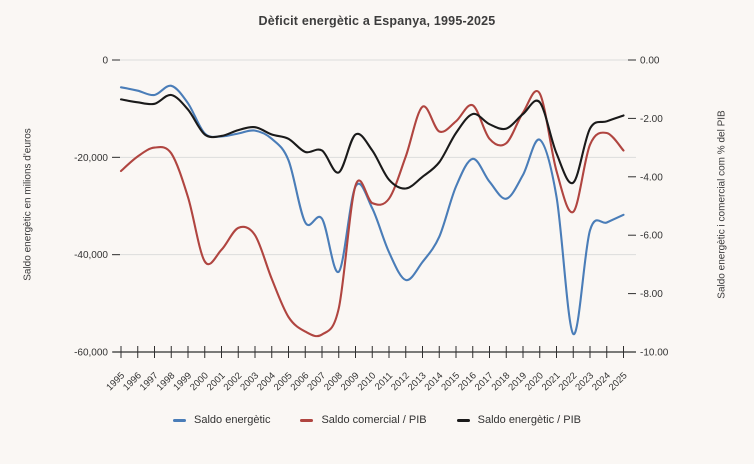  What do you see at coordinates (91, 353) in the screenshot?
I see `y-tick-label-left: -60,000` at bounding box center [91, 353].